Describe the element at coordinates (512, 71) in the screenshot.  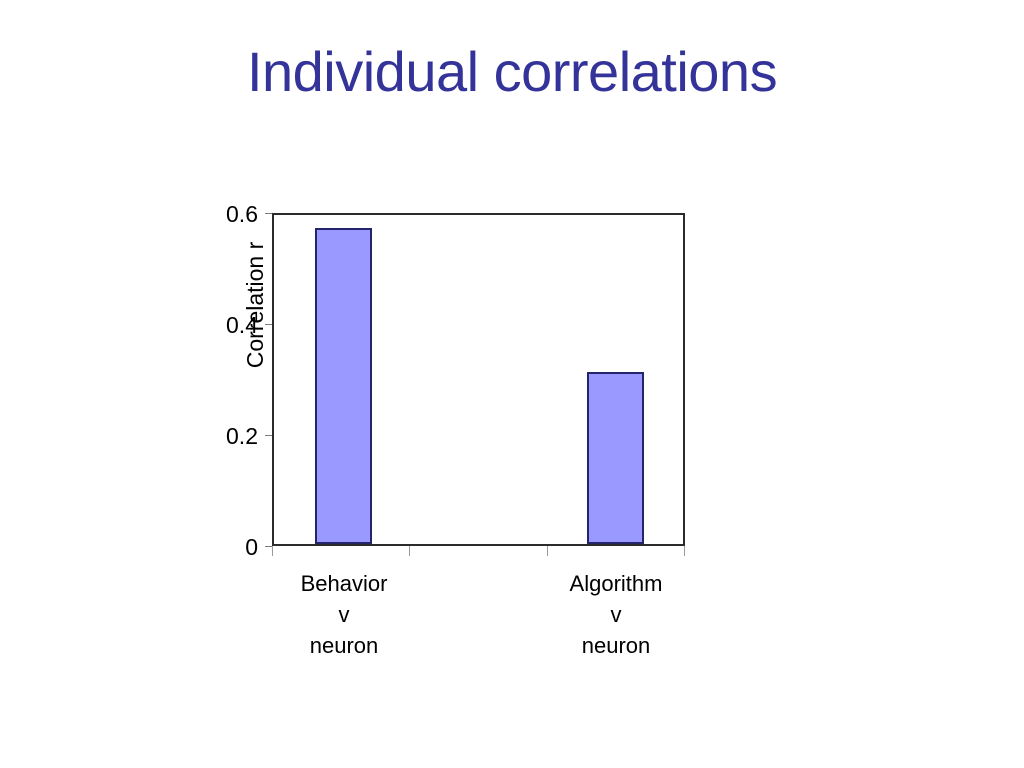
I see `page-title: Individual correlations` at that location.